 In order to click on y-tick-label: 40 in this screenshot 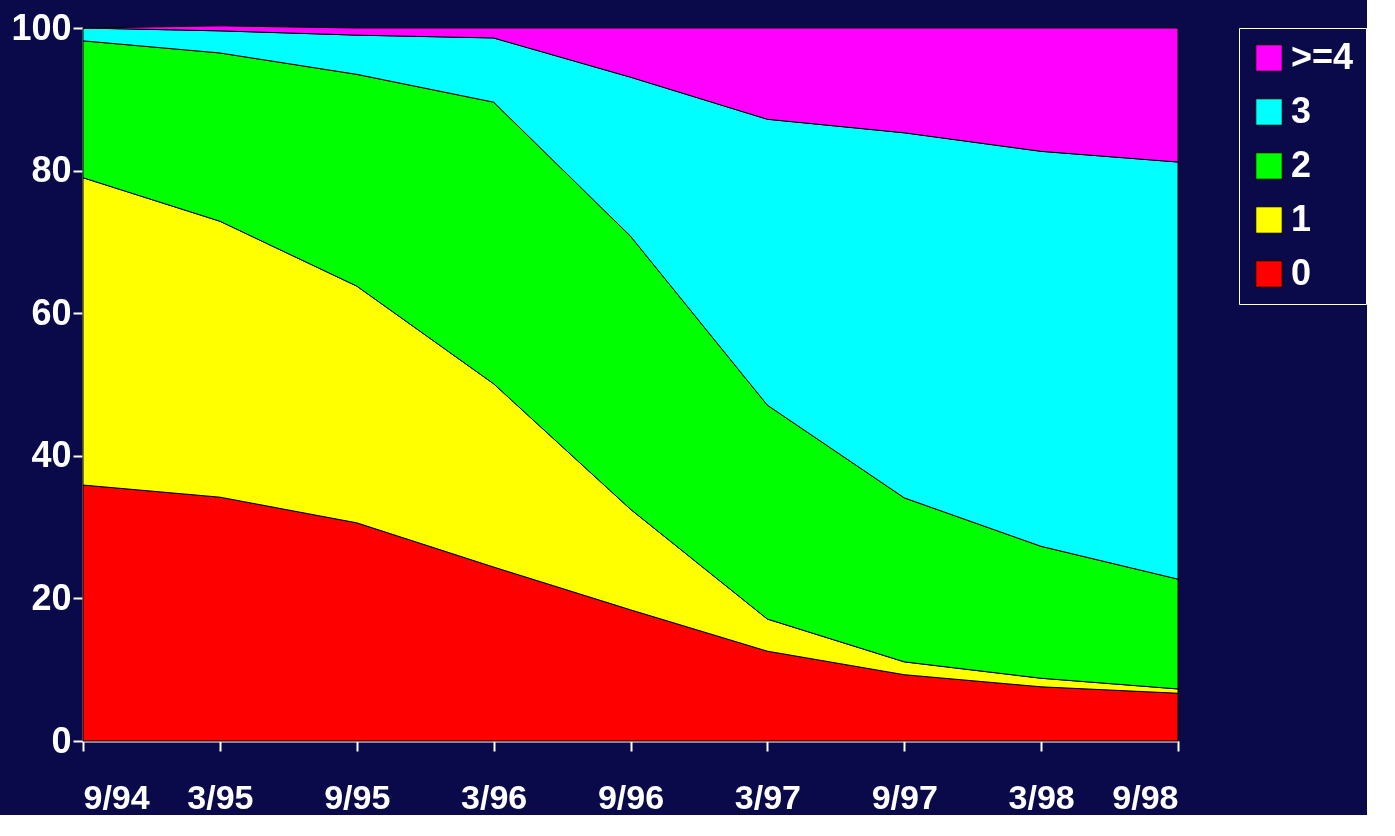, I will do `click(51, 455)`.